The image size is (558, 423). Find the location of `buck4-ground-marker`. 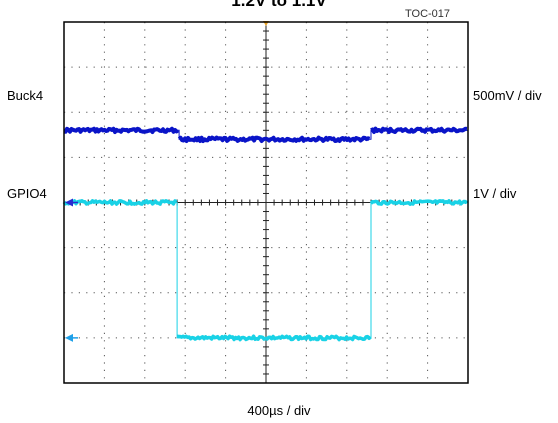

buck4-ground-marker is located at coordinates (69, 337).